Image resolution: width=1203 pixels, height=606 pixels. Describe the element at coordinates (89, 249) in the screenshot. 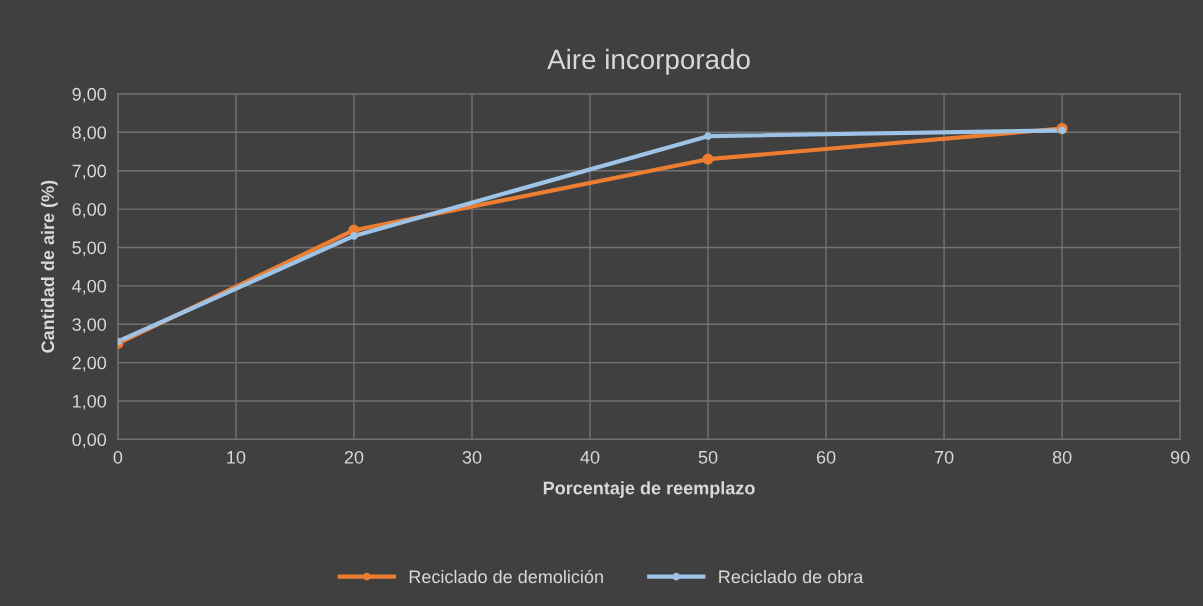

I see `y-tick-label: 5,00` at that location.